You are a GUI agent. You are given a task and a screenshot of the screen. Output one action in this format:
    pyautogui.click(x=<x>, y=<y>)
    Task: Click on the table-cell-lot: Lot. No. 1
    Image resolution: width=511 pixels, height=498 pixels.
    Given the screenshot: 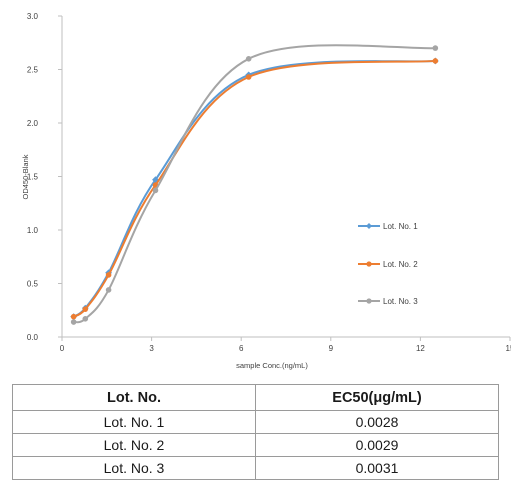 What is the action you would take?
    pyautogui.click(x=134, y=422)
    